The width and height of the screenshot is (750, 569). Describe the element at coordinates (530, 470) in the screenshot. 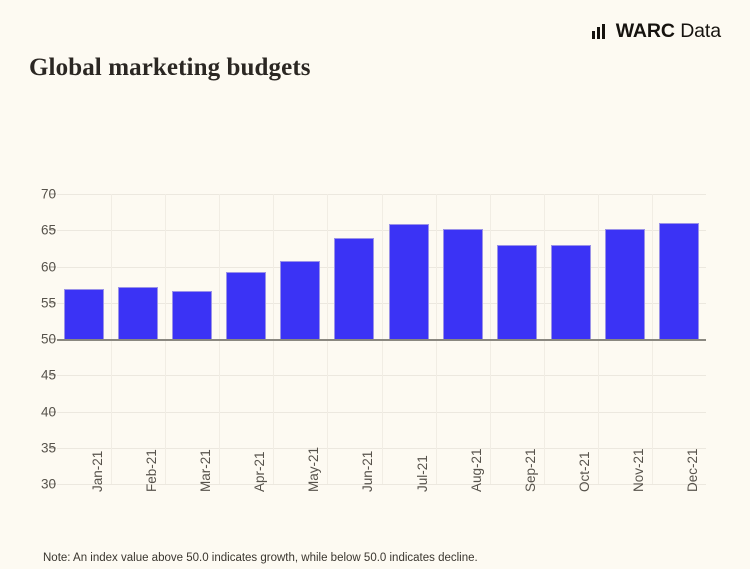

I see `x-axis-tick-label: Sep-21` at that location.